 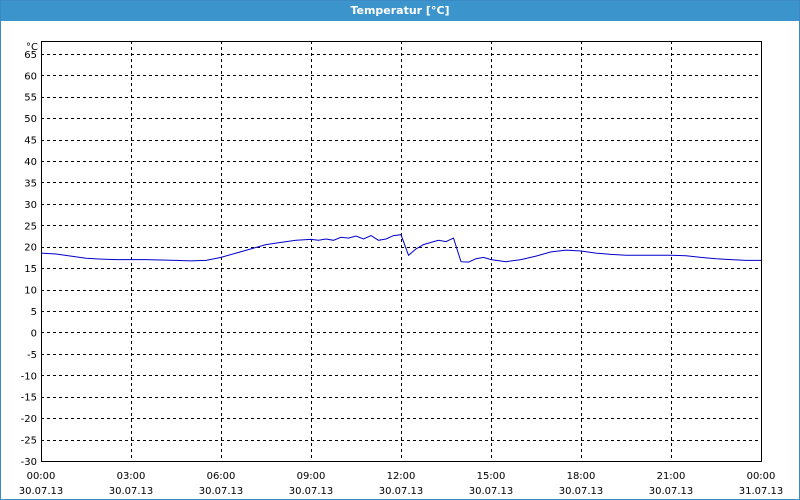 What do you see at coordinates (34, 312) in the screenshot?
I see `y-tick-label: 5` at bounding box center [34, 312].